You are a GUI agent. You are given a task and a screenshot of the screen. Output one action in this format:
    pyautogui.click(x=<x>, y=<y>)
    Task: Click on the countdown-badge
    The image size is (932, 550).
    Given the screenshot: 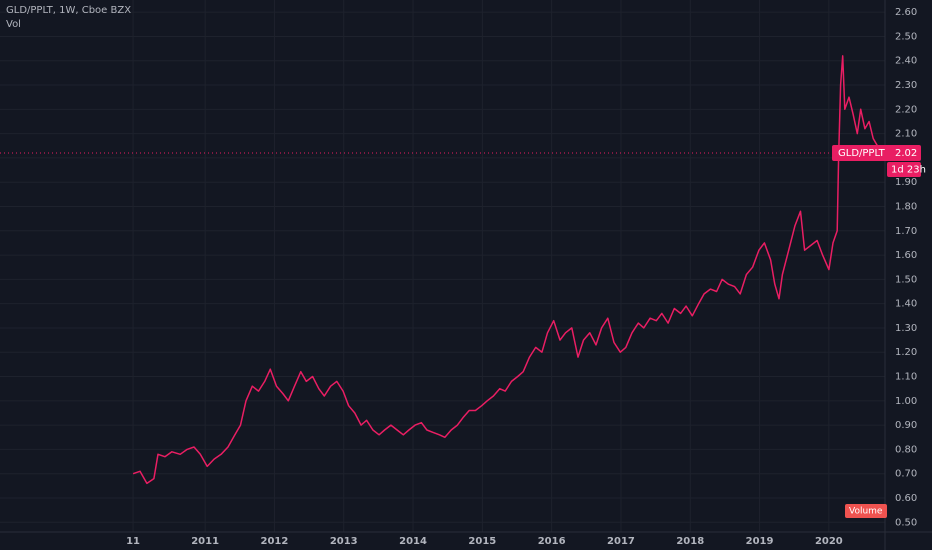 What is the action you would take?
    pyautogui.click(x=904, y=170)
    